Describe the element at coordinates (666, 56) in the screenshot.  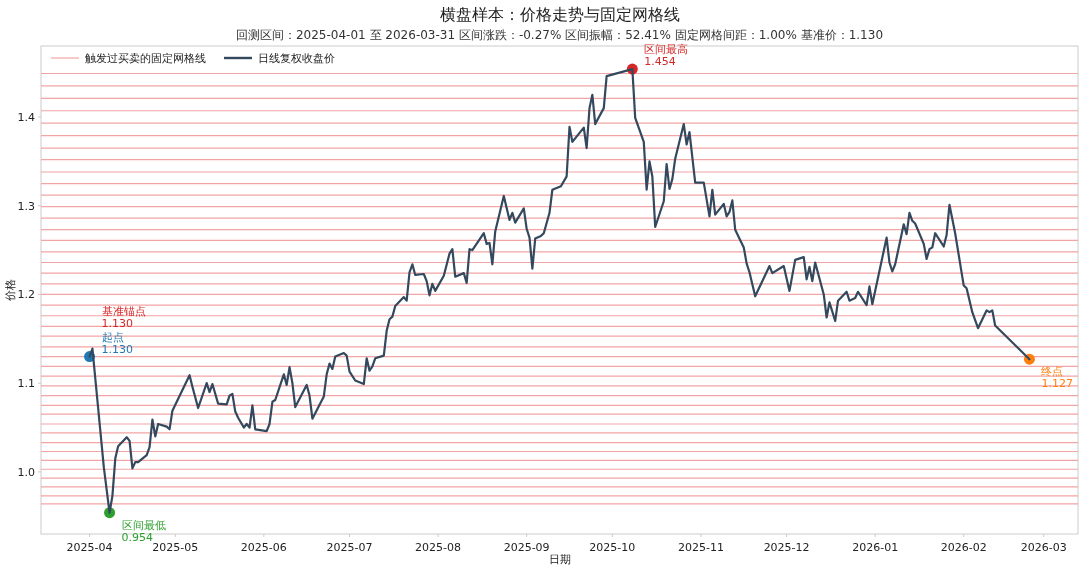
I see `data-label: 区间最高 1.454` at that location.